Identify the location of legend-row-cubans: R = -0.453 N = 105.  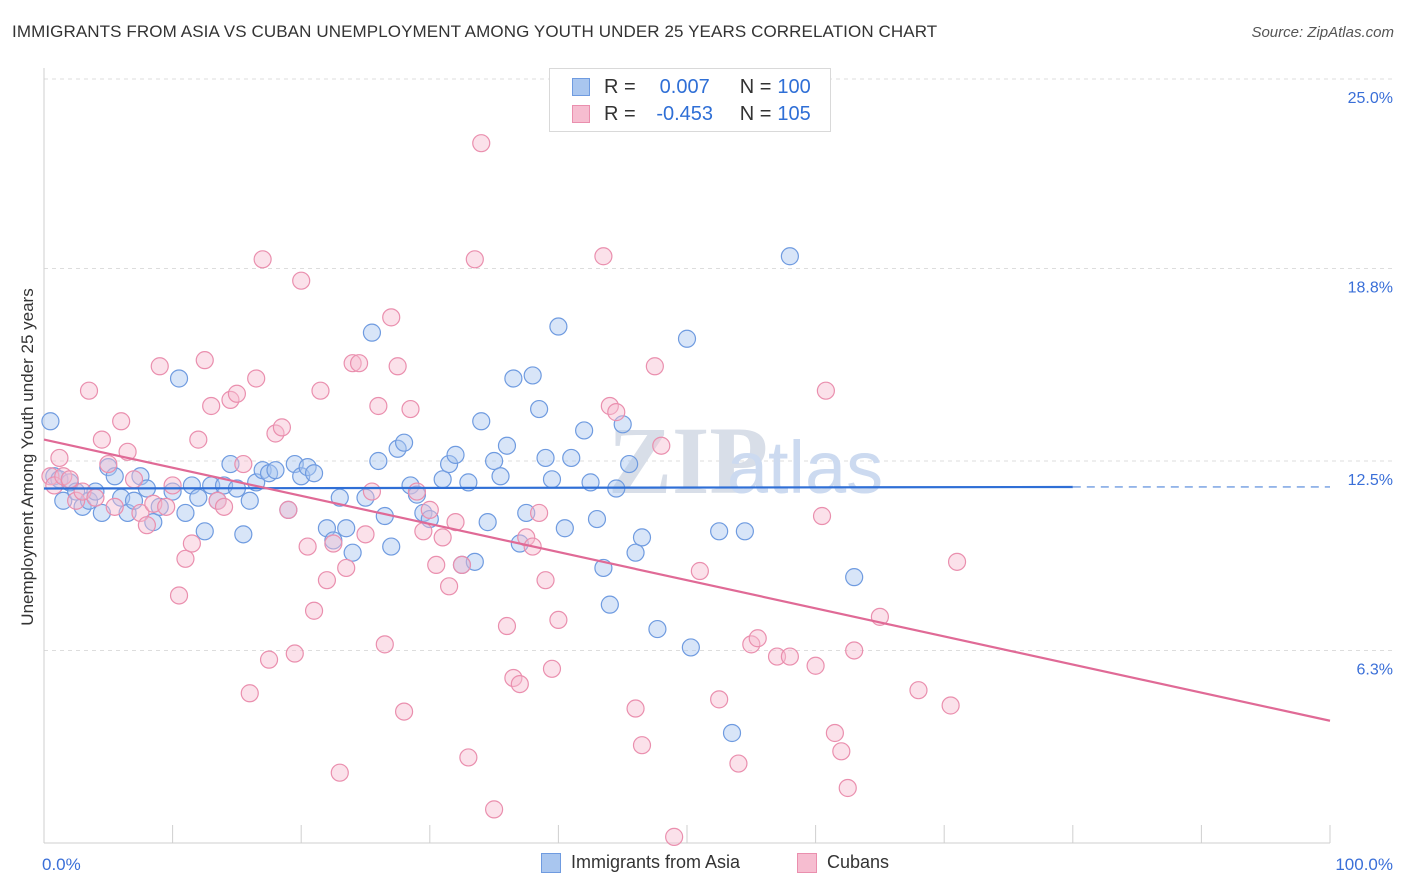
(691, 114).